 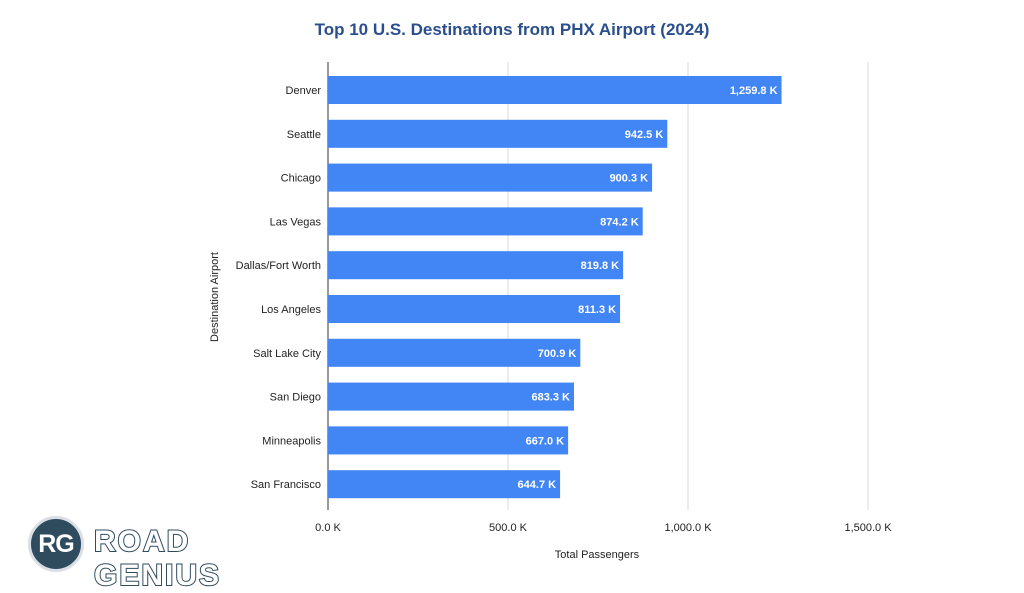 What do you see at coordinates (287, 354) in the screenshot?
I see `category-label: Salt Lake City` at bounding box center [287, 354].